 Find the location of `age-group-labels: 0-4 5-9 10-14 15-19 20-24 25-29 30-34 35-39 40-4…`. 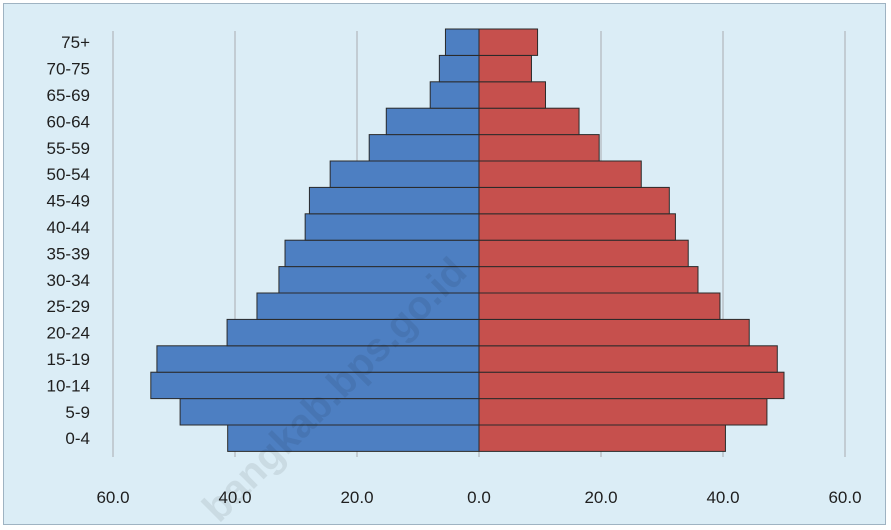

age-group-labels: 0-4 5-9 10-14 15-19 20-24 25-29 30-34 35-39 40-4… is located at coordinates (69, 240).